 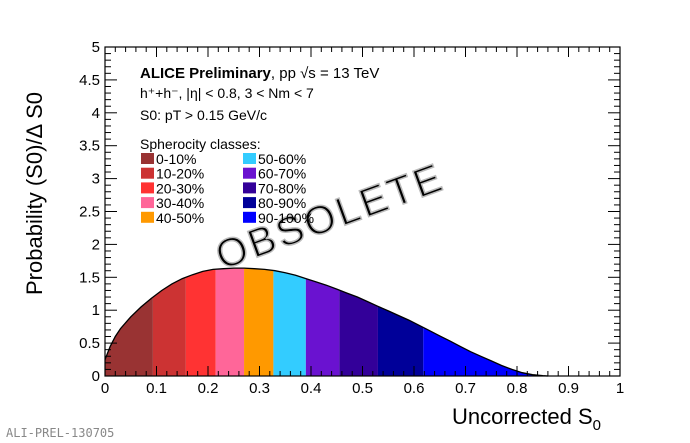 I want to click on legend-label-8: 80-90%, so click(x=282, y=203).